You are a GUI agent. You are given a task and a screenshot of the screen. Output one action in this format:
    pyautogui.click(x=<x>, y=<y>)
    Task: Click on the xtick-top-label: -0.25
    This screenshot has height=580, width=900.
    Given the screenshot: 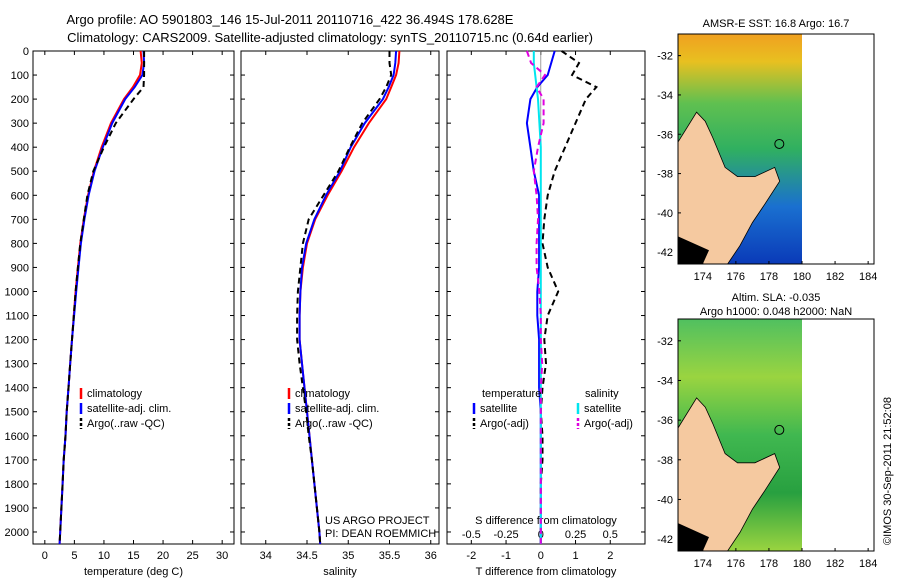 What is the action you would take?
    pyautogui.click(x=506, y=535)
    